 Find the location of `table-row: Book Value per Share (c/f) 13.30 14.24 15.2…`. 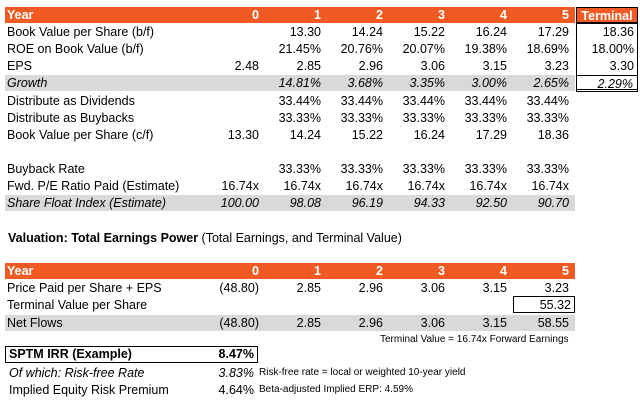

table-row: Book Value per Share (c/f) 13.30 14.24 15.2… is located at coordinates (290, 135).